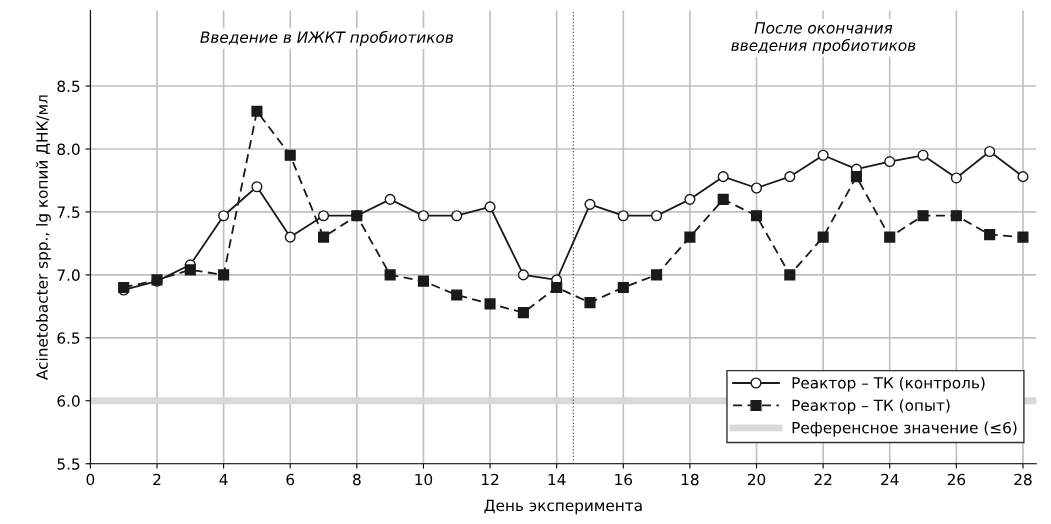 Image resolution: width=1051 pixels, height=524 pixels. Describe the element at coordinates (43, 237) in the screenshot. I see `y-axis-title: Acinetobacter spp., lg копий ДНК/мл` at that location.